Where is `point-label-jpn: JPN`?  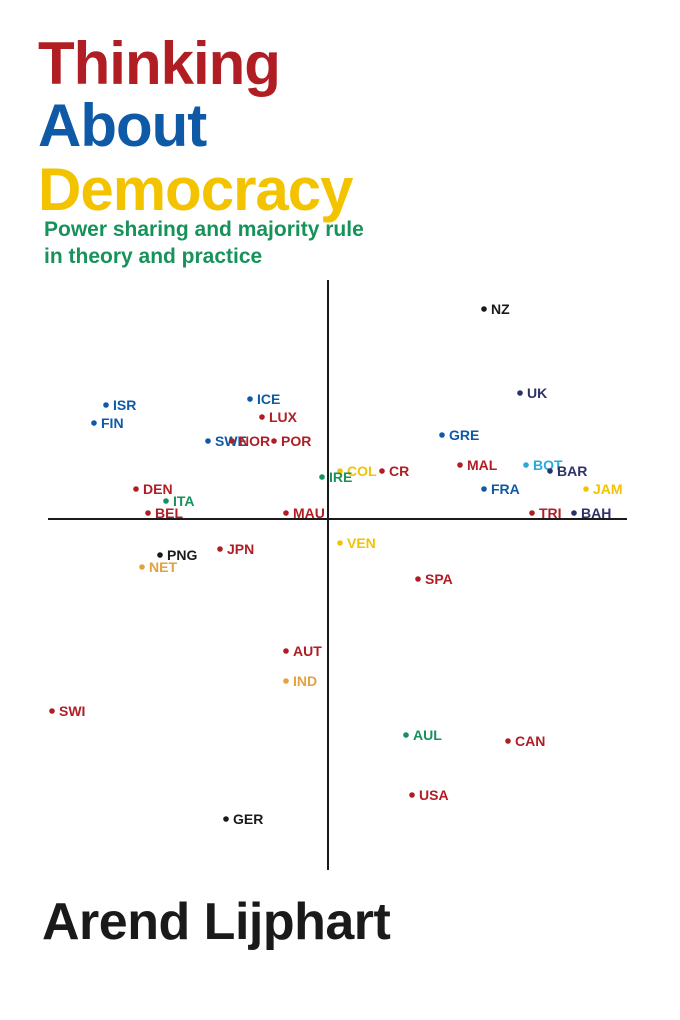 point-label-jpn: JPN is located at coordinates (240, 549).